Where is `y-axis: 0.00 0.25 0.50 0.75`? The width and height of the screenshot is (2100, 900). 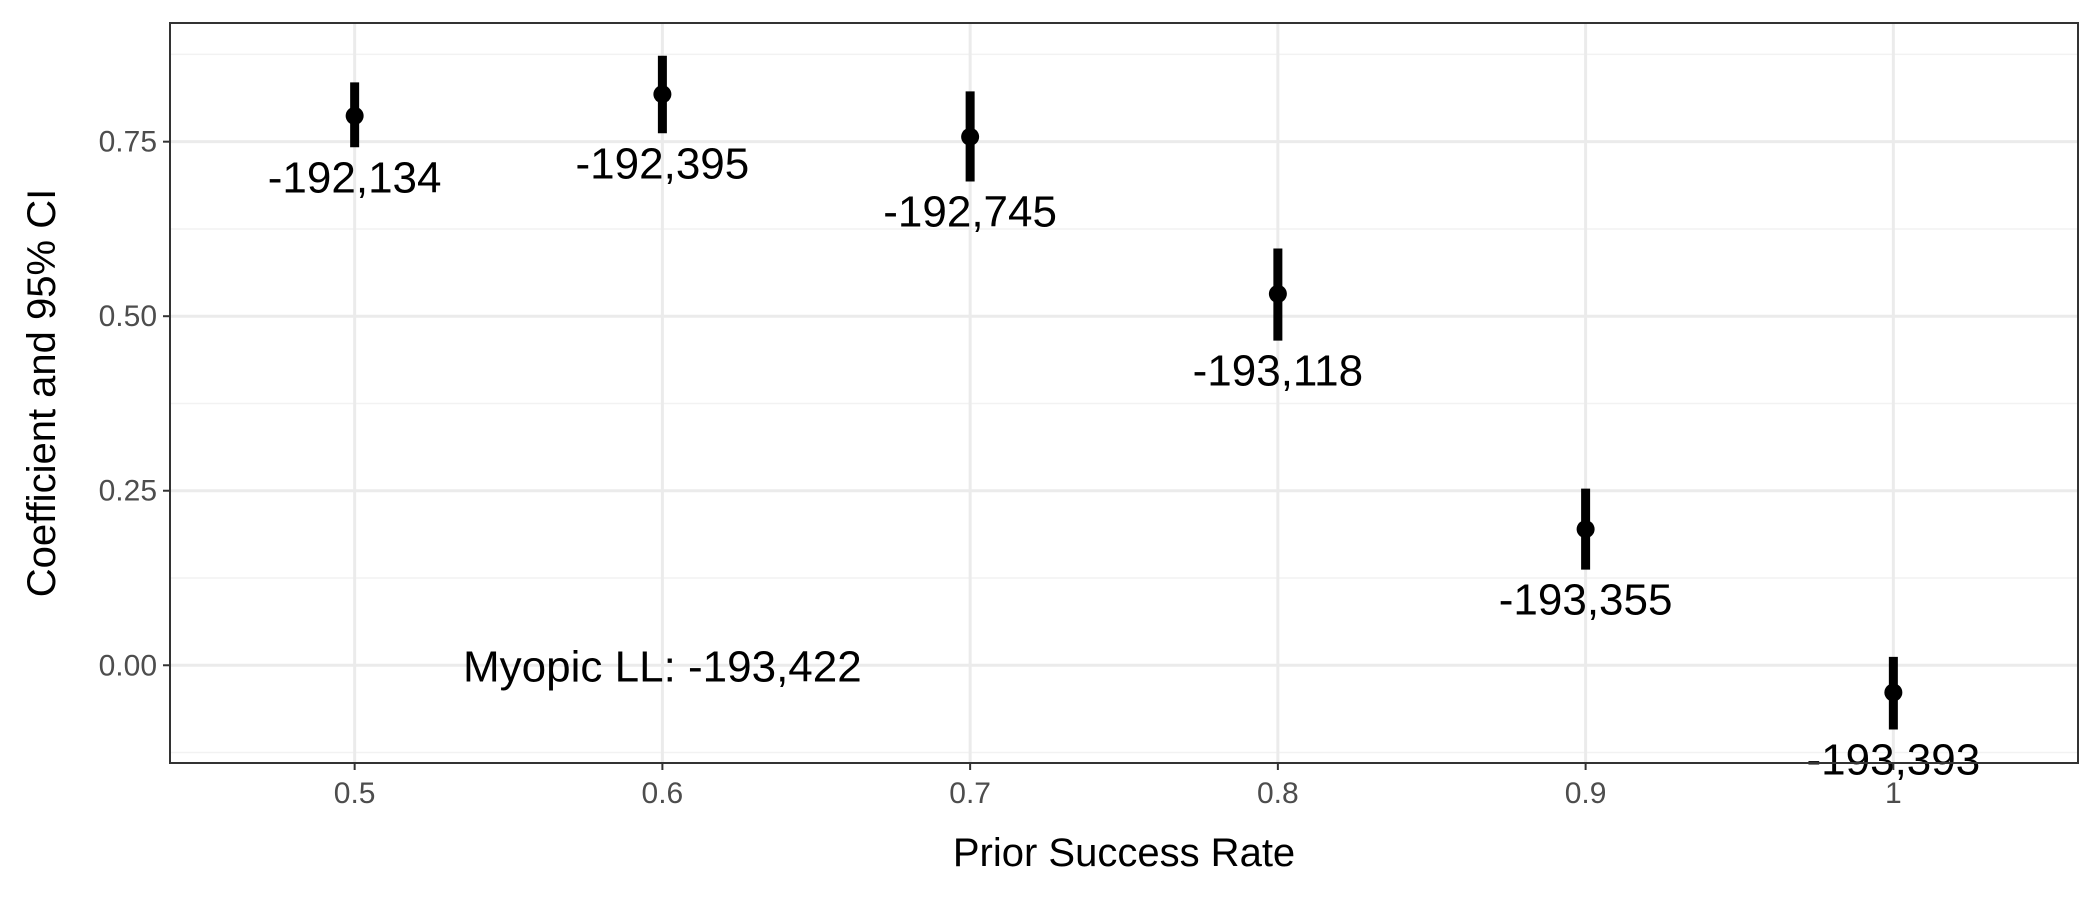
y-axis: 0.00 0.25 0.50 0.75 is located at coordinates (134, 404).